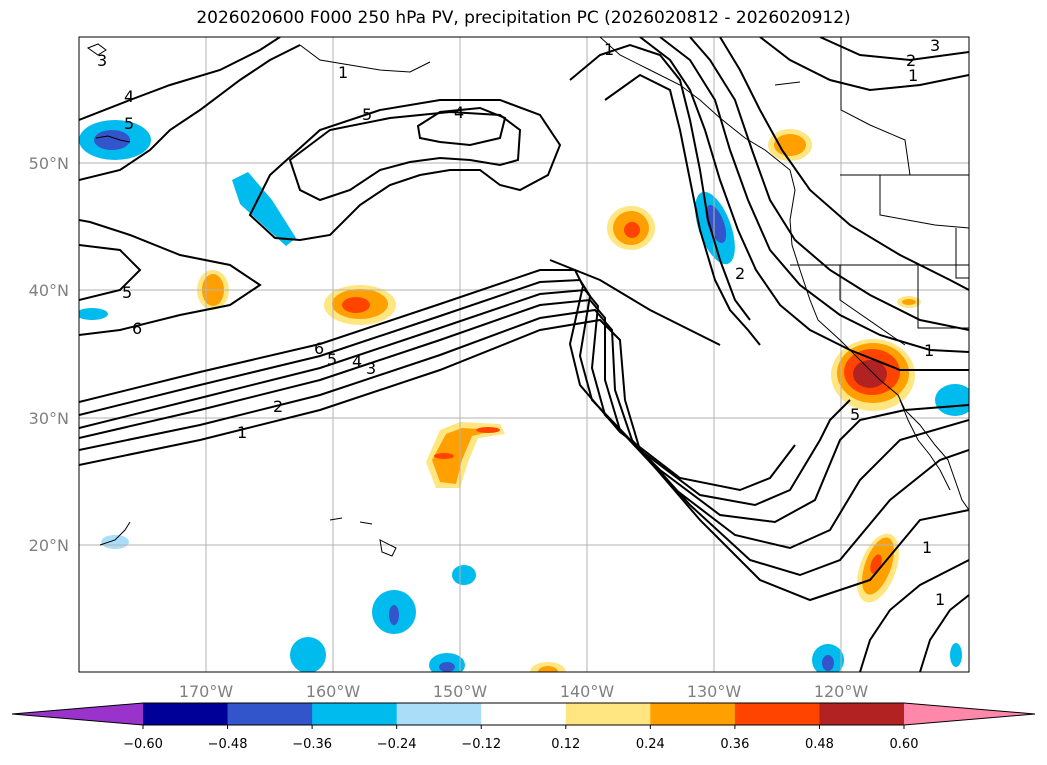 Image resolution: width=1047 pixels, height=765 pixels. What do you see at coordinates (49, 354) in the screenshot?
I see `latitude-labels: 50°N 40°N 30°N 20°N` at bounding box center [49, 354].